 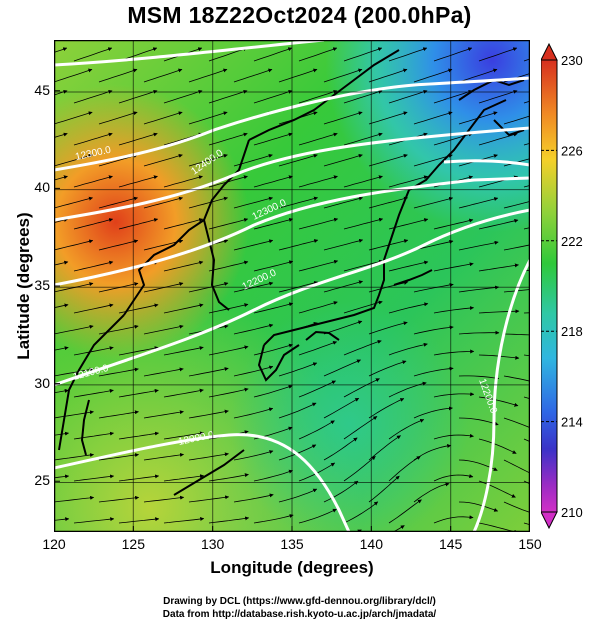 I want to click on temperature-colorbar: 230 226 222 218 214 210, so click(x=562, y=286).